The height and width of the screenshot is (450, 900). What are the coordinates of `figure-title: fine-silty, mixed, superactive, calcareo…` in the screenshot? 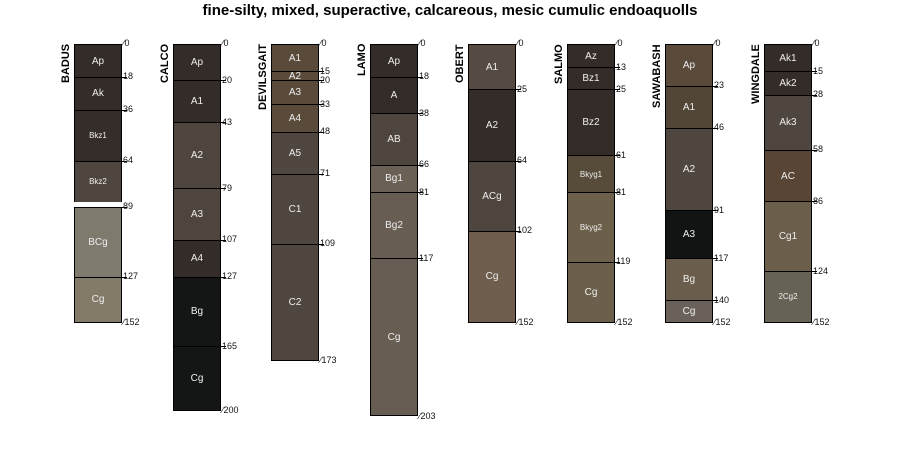 It's located at (450, 10).